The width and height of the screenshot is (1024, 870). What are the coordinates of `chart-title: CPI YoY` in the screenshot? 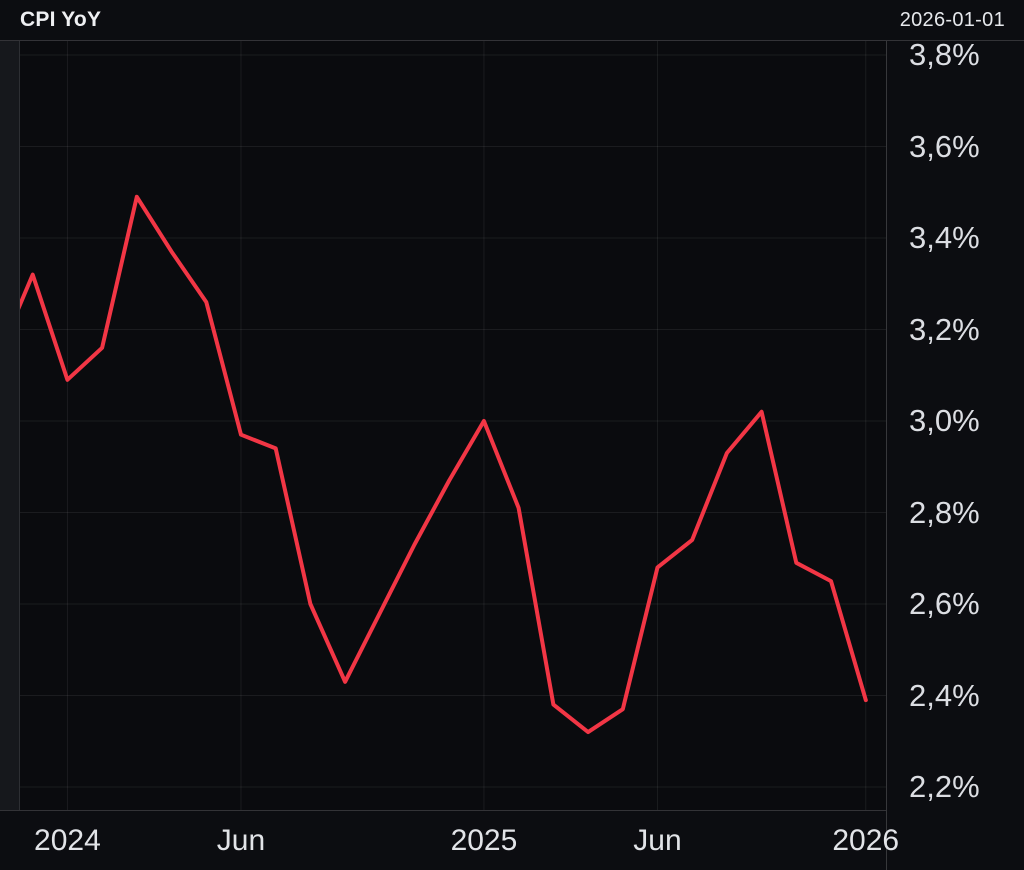 It's located at (61, 19).